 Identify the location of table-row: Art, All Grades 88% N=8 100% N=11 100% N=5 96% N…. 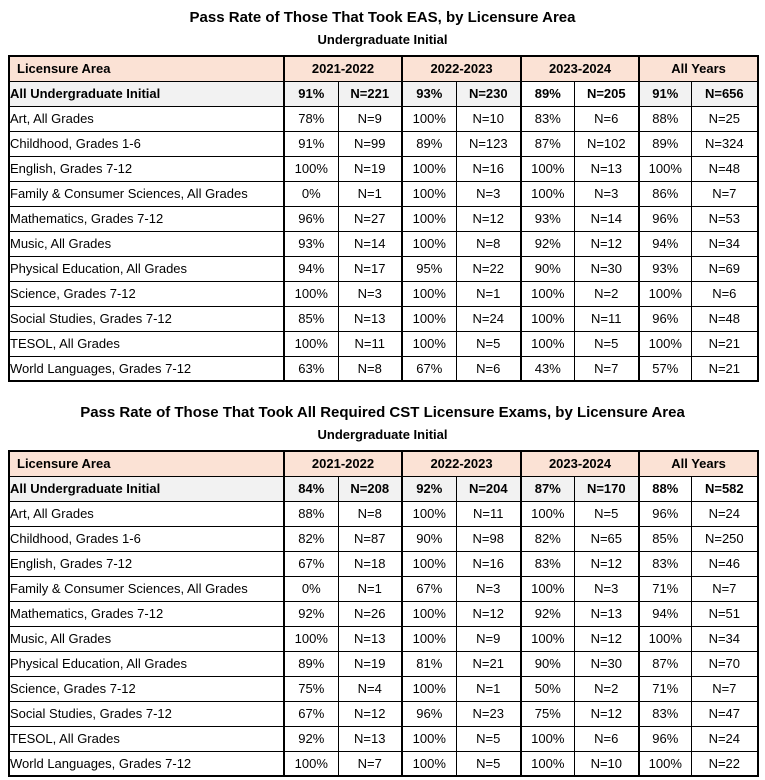
(383, 513).